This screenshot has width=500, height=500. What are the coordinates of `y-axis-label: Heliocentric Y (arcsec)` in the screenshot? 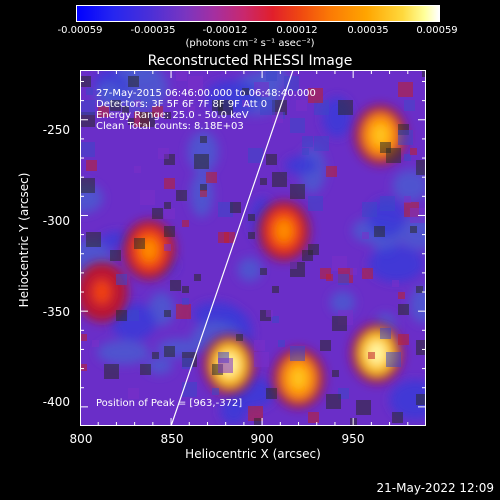 It's located at (24, 240).